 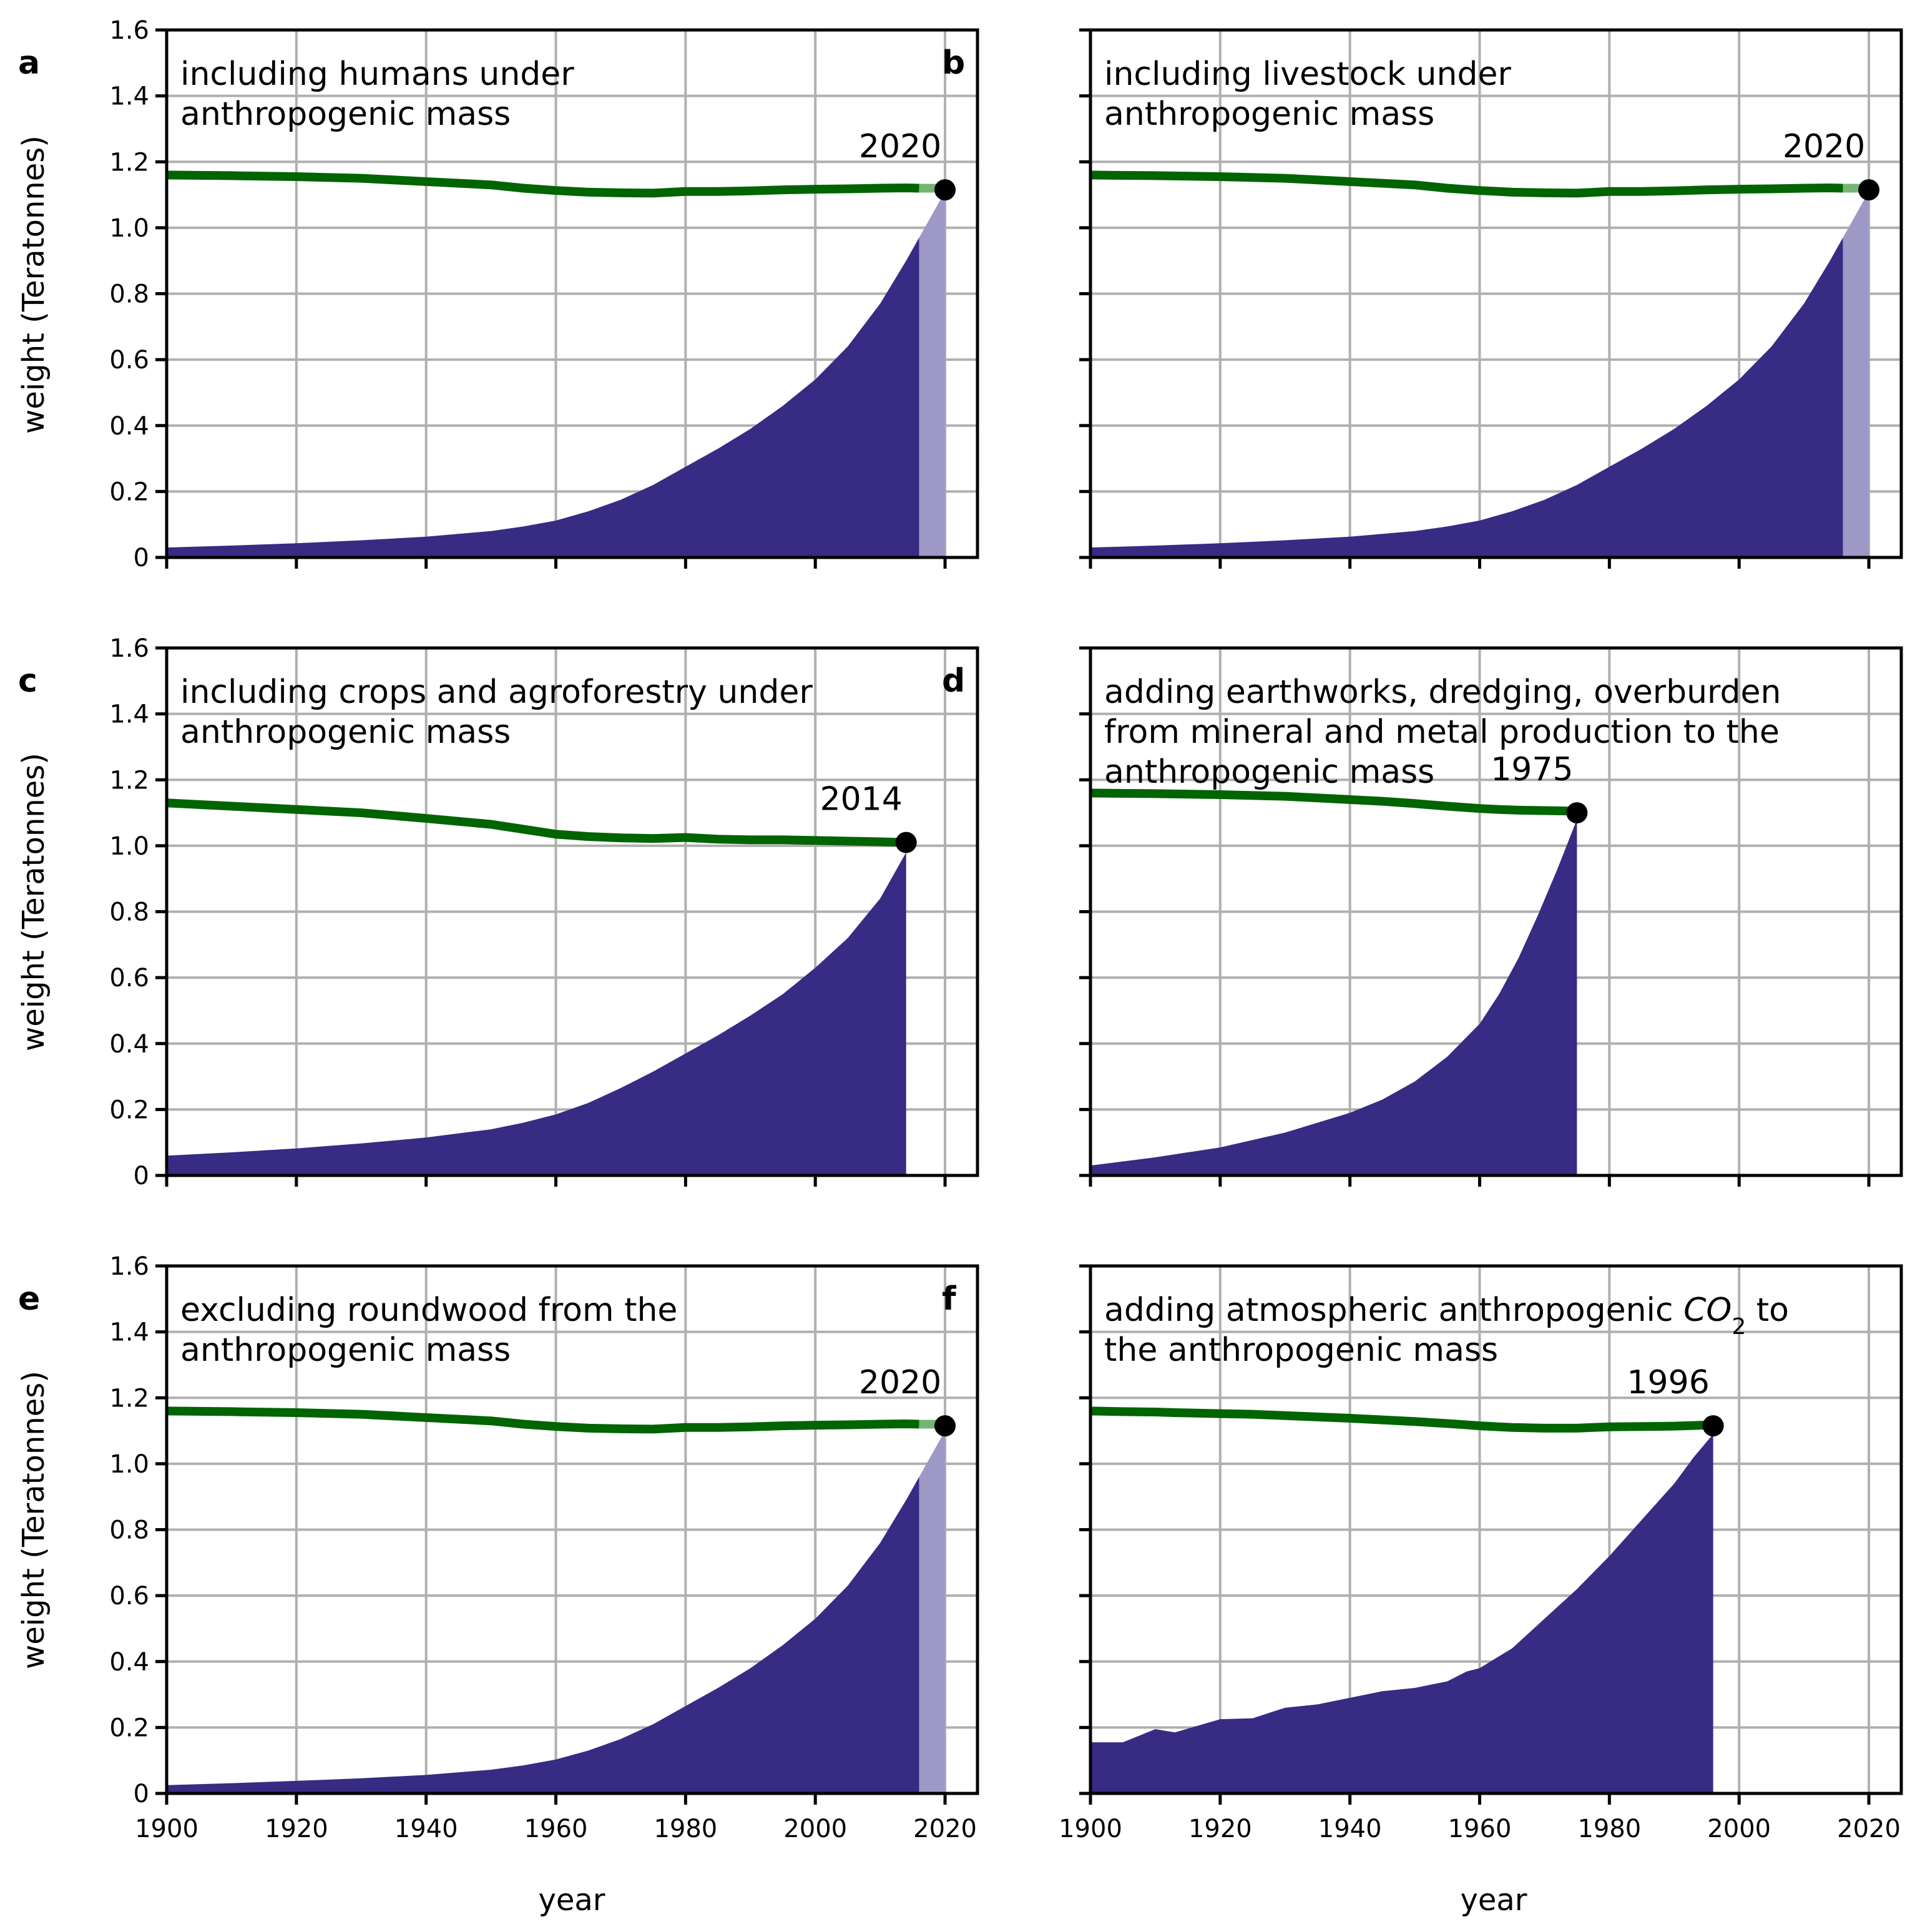 What do you see at coordinates (1301, 1350) in the screenshot?
I see `annotation-segment: the anthropogenic mass` at bounding box center [1301, 1350].